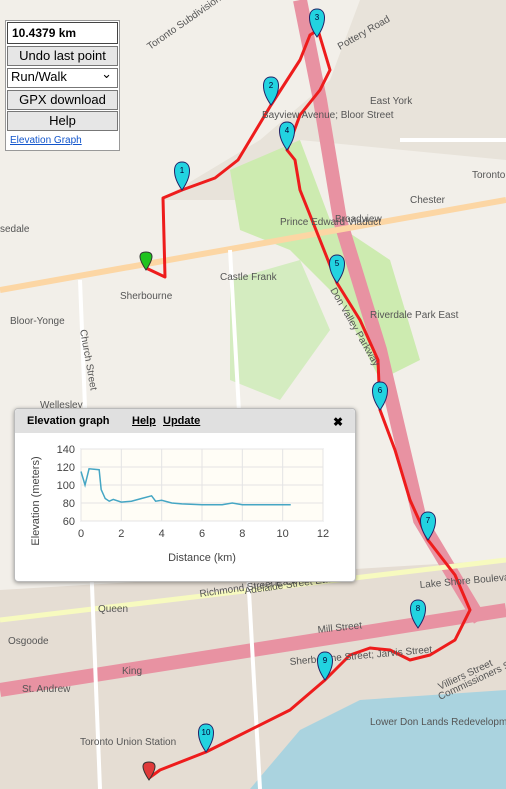 Image resolution: width=506 pixels, height=789 pixels. What do you see at coordinates (66, 468) in the screenshot?
I see `y-tick-label: 120` at bounding box center [66, 468].